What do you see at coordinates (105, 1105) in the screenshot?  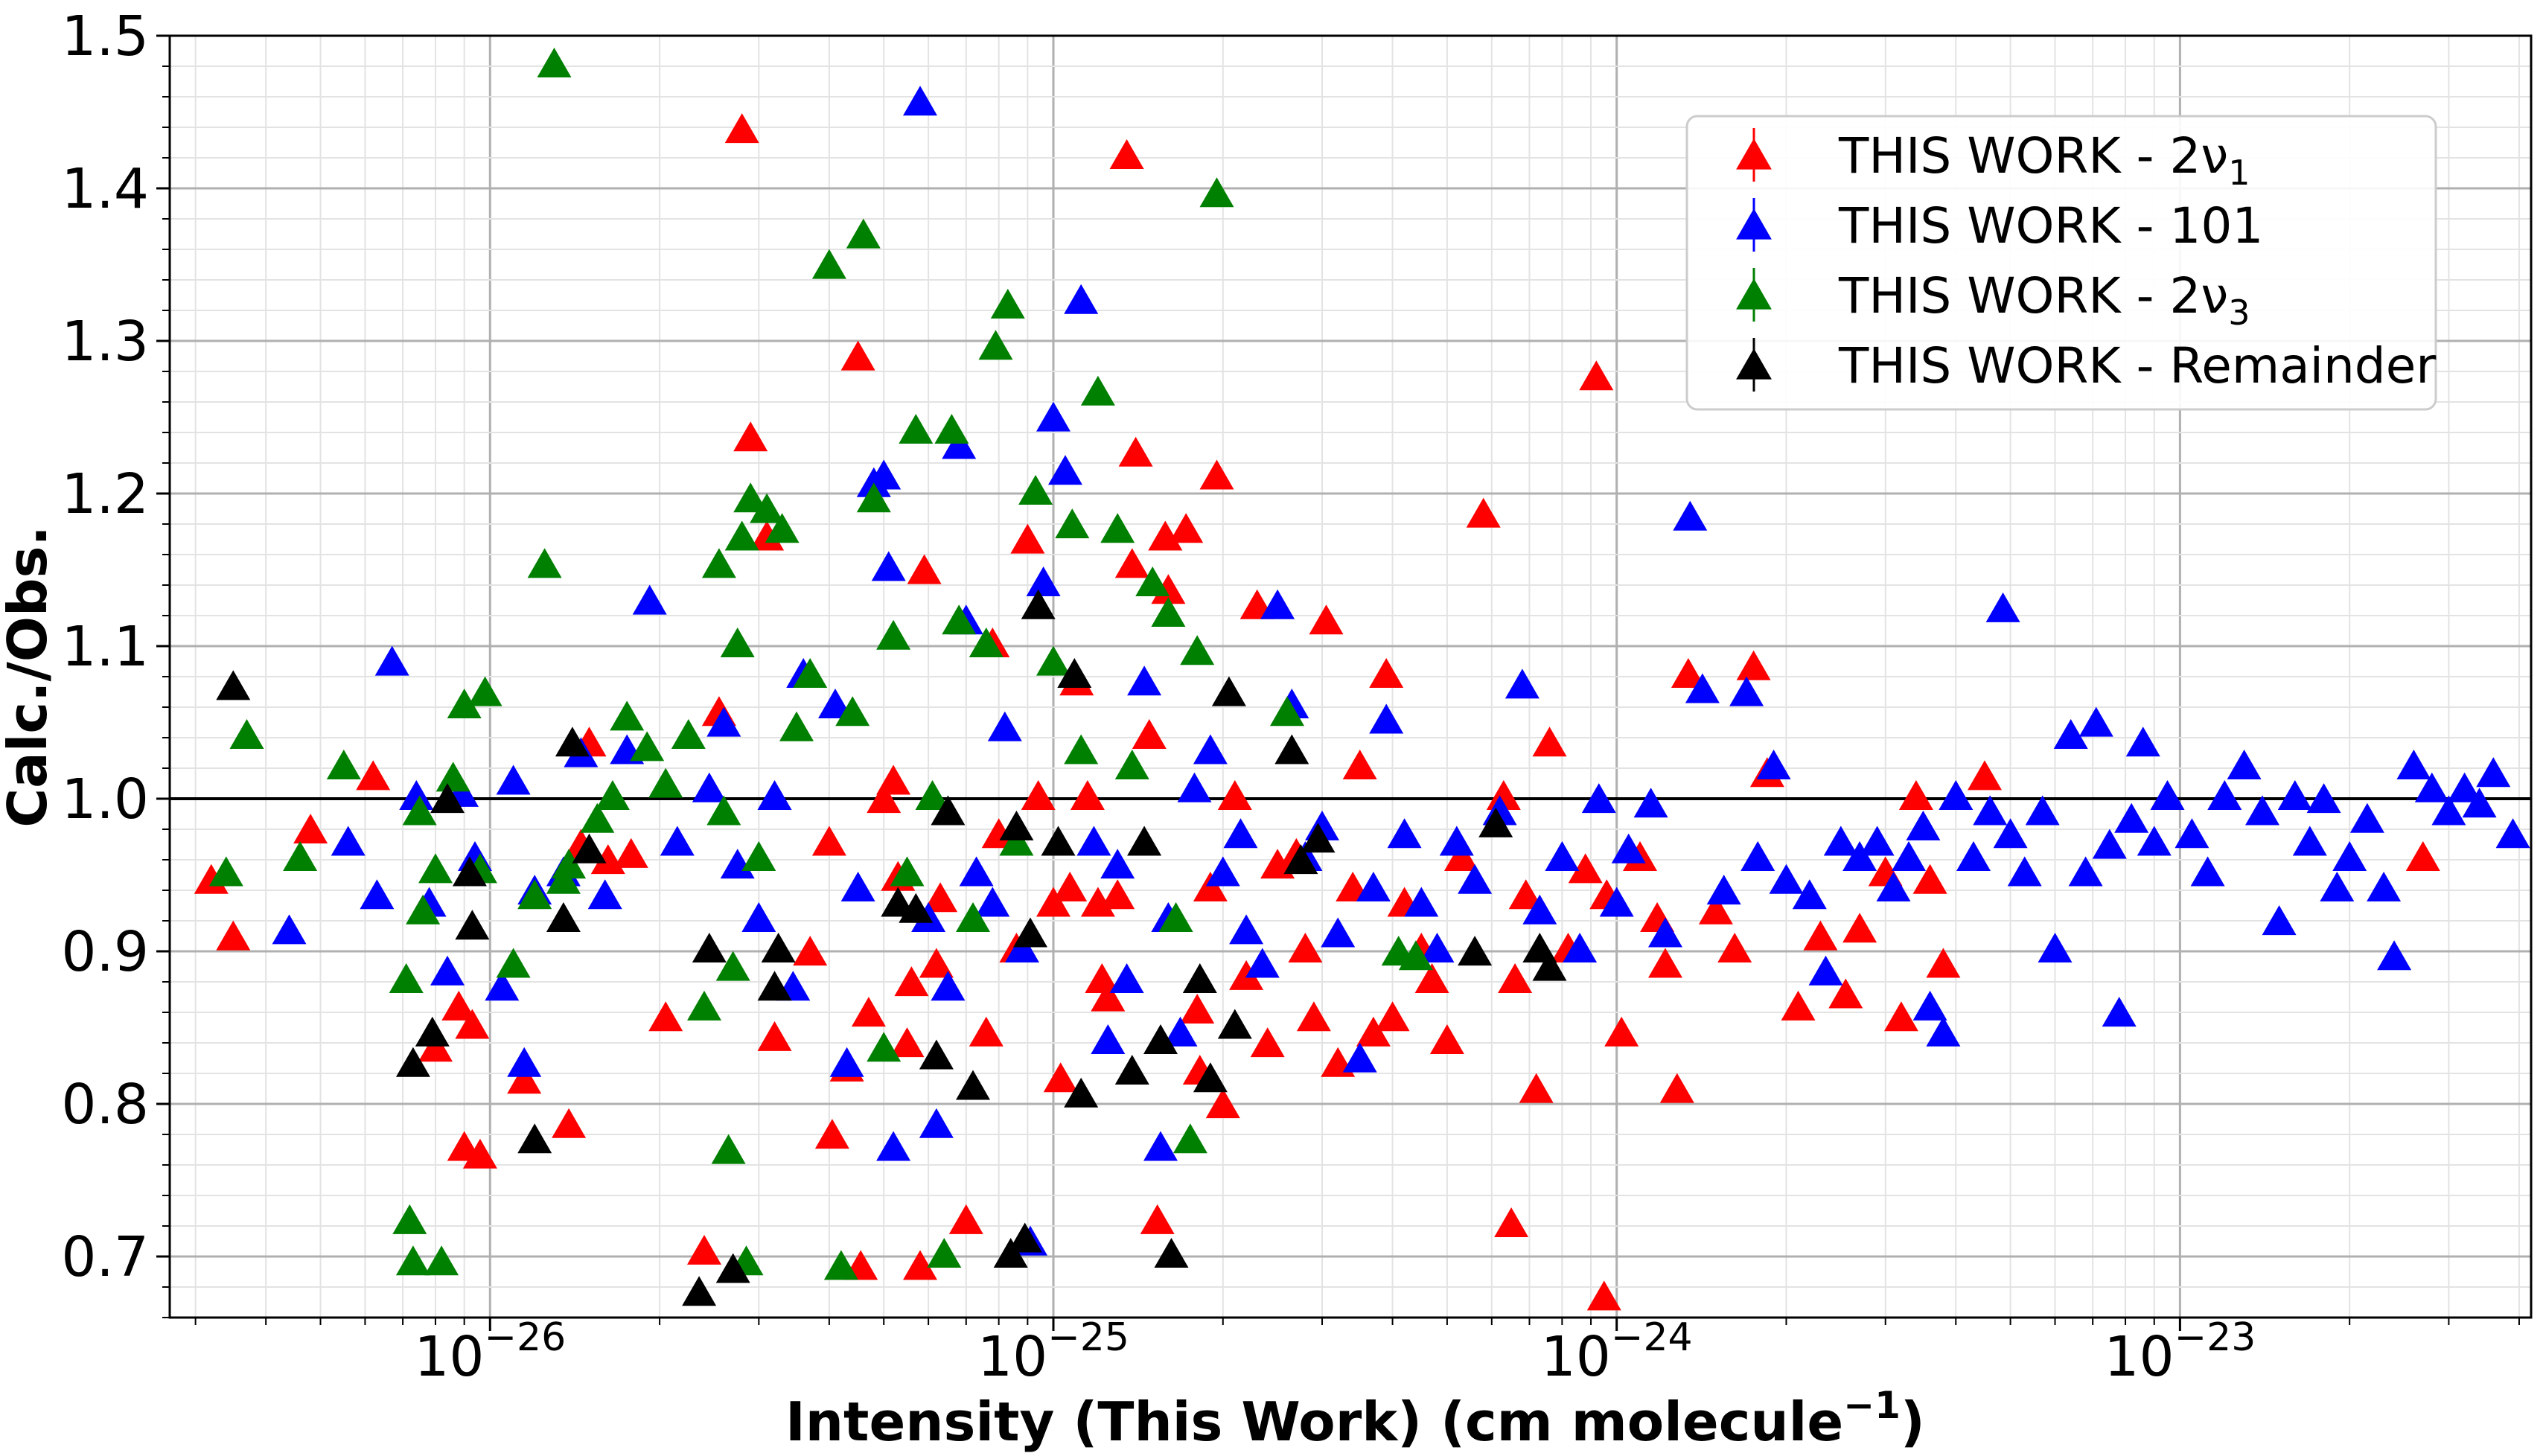 I see `y-tick-label: 0.8` at bounding box center [105, 1105].